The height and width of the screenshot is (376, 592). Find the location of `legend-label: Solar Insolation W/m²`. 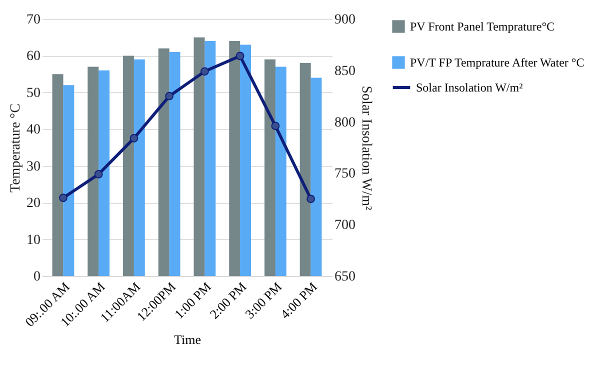

legend-label: Solar Insolation W/m² is located at coordinates (470, 87).